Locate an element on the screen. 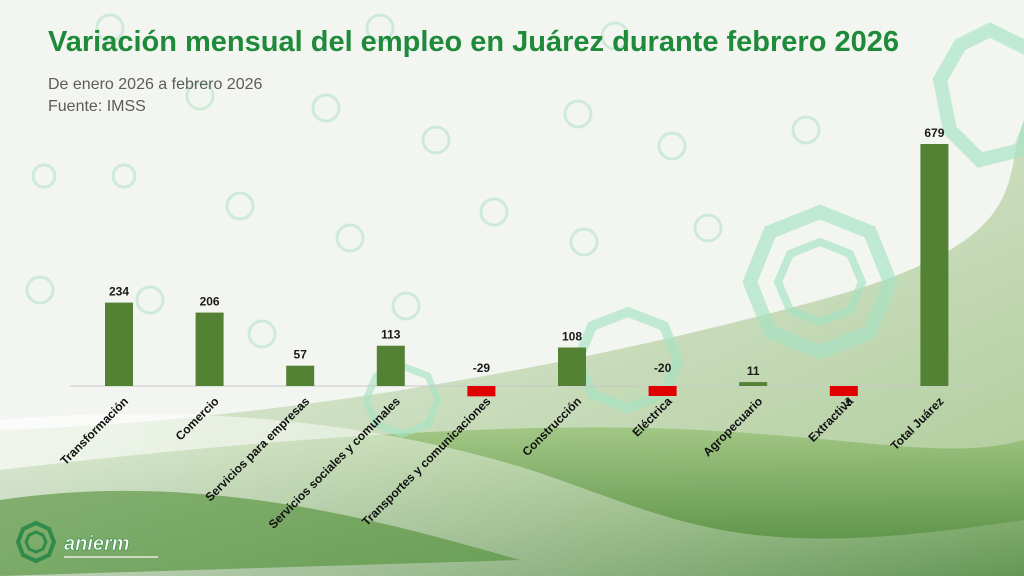 The width and height of the screenshot is (1024, 576). category-label: Agropecuario is located at coordinates (732, 426).